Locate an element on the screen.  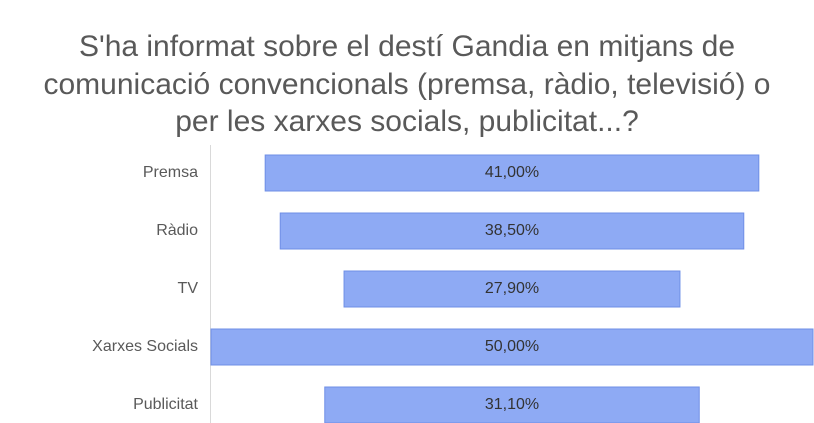
value-label: 27,90% is located at coordinates (512, 288).